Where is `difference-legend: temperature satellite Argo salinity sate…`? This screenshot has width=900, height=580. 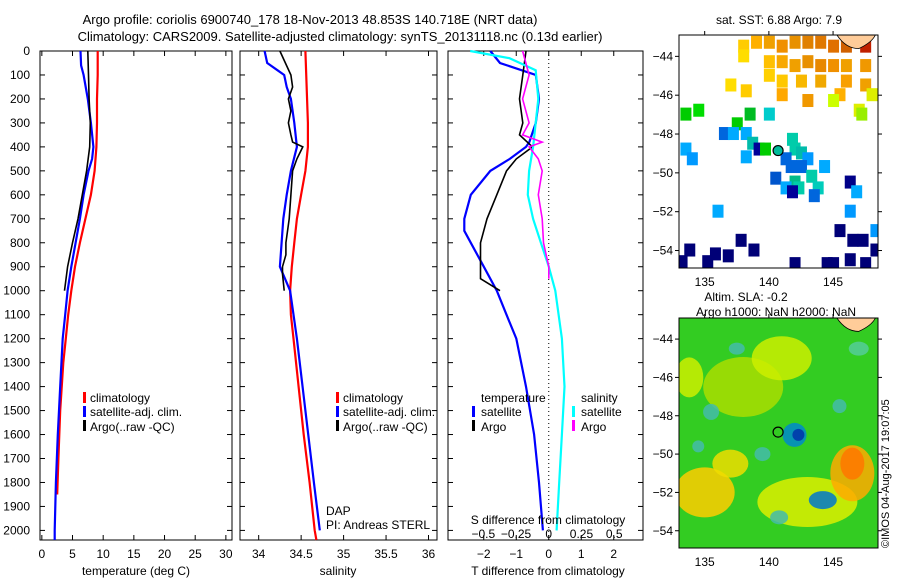 difference-legend: temperature satellite Argo salinity sate… is located at coordinates (547, 412).